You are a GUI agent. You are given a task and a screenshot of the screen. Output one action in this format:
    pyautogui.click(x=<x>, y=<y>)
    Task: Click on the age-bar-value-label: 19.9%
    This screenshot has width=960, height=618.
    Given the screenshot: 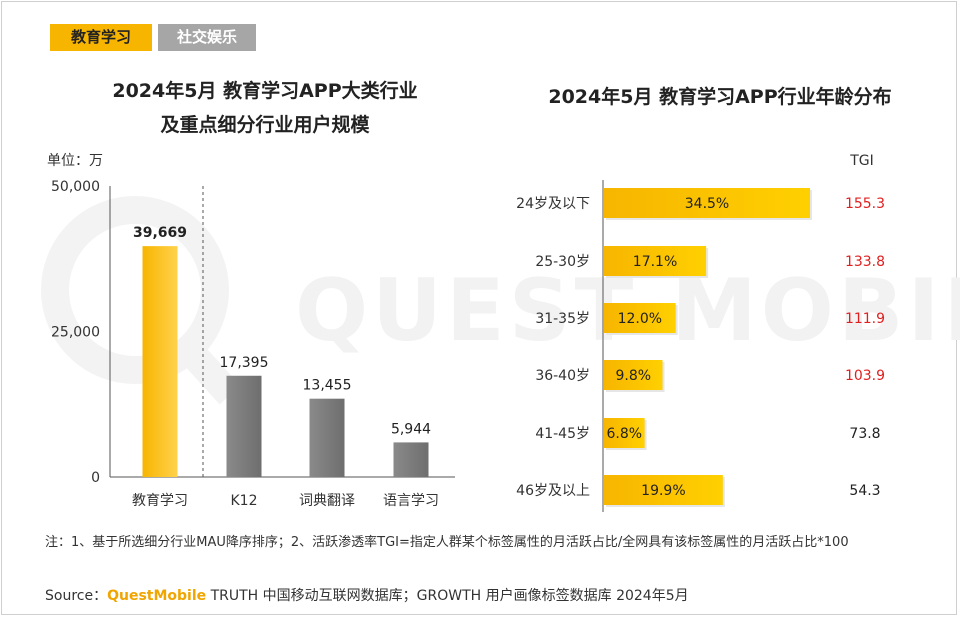 What is the action you would take?
    pyautogui.click(x=663, y=491)
    